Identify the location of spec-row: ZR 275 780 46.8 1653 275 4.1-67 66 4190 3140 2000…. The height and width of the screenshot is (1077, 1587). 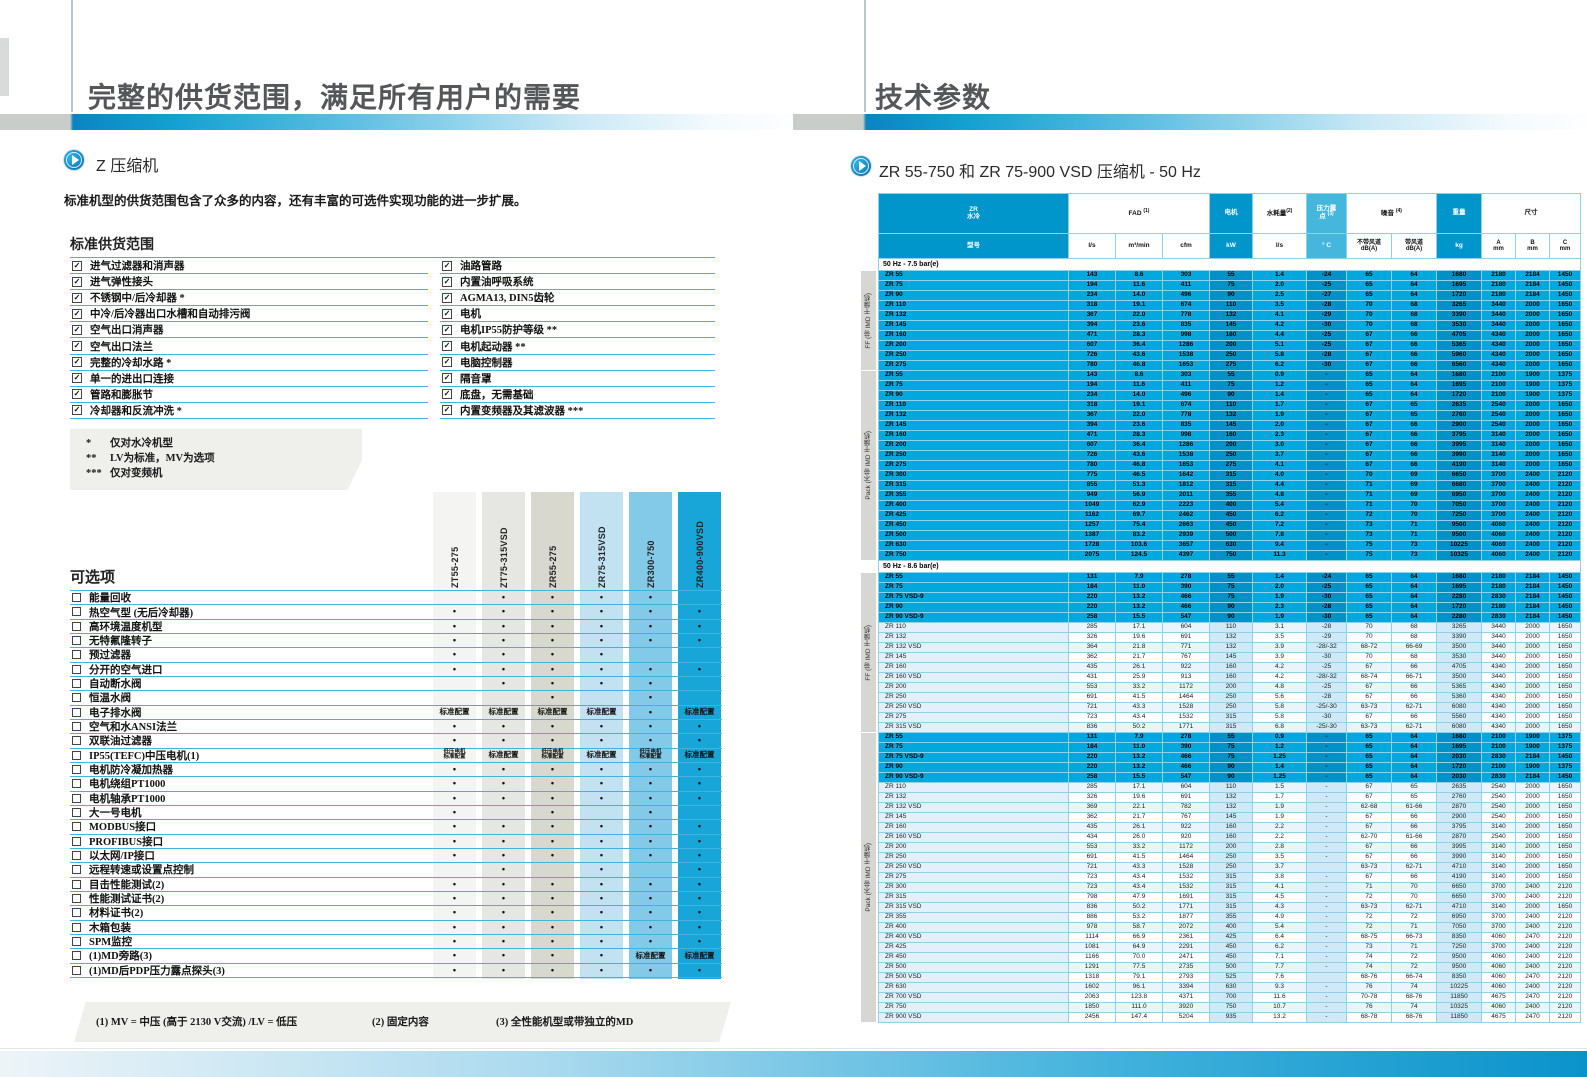
(1230, 466).